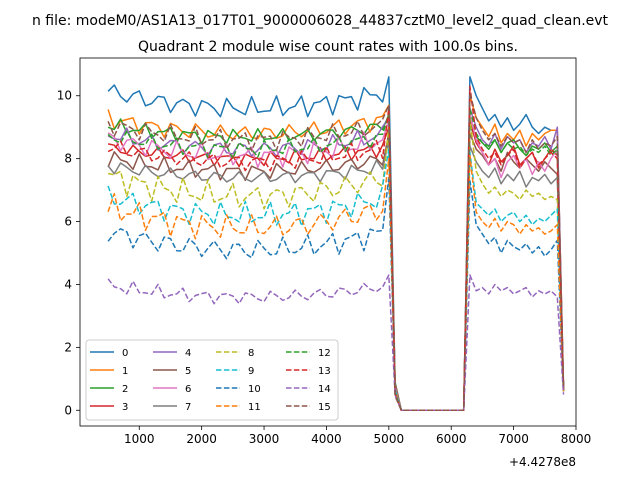 The image size is (640, 480). What do you see at coordinates (188, 371) in the screenshot?
I see `legend-label: 5` at bounding box center [188, 371].